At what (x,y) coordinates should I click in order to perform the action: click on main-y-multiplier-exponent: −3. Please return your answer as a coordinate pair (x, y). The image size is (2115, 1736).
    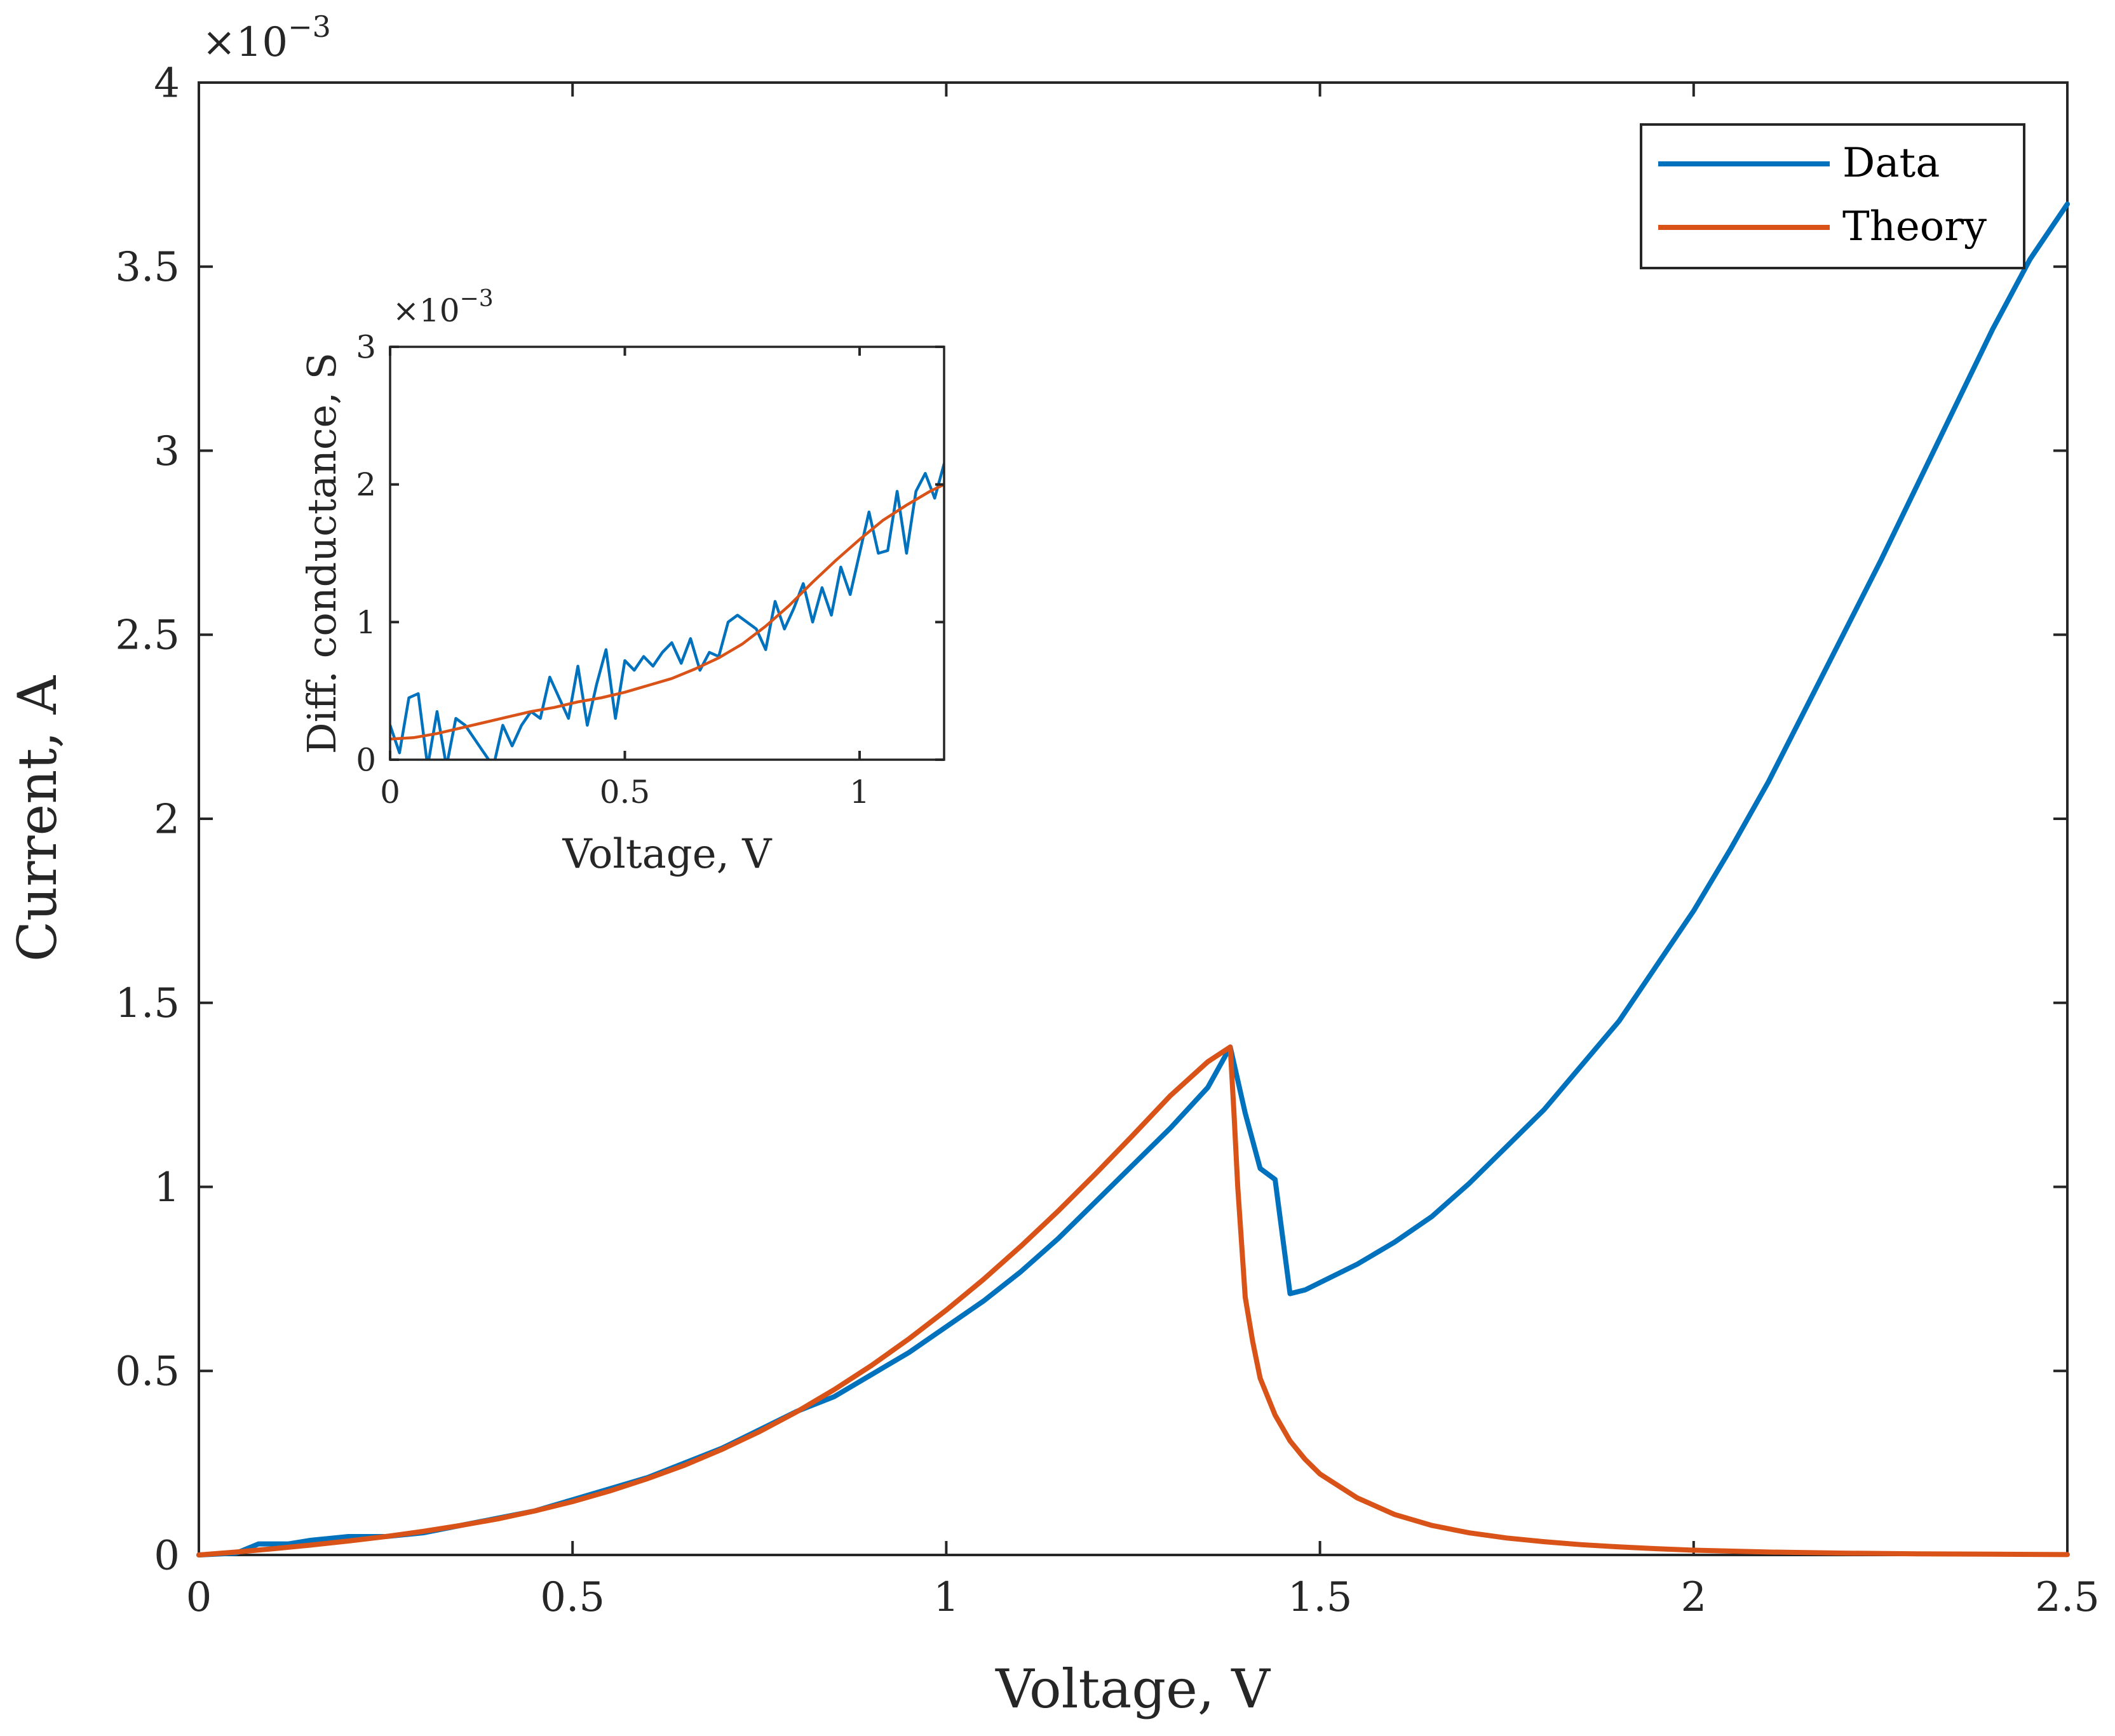
    Looking at the image, I should click on (309, 27).